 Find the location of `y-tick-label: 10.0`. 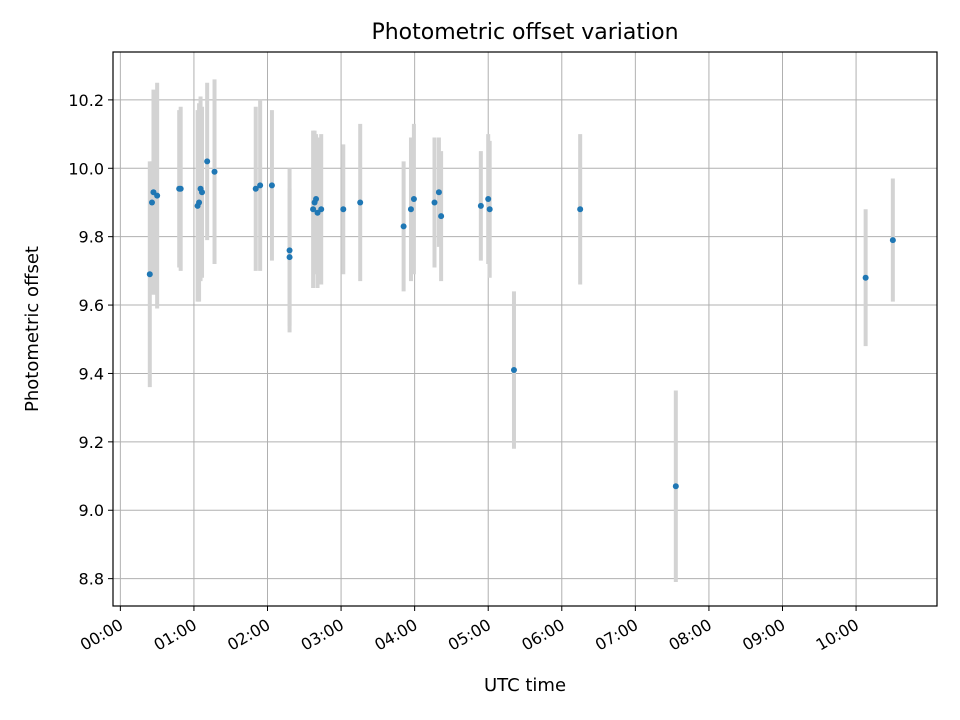

y-tick-label: 10.0 is located at coordinates (86, 168).